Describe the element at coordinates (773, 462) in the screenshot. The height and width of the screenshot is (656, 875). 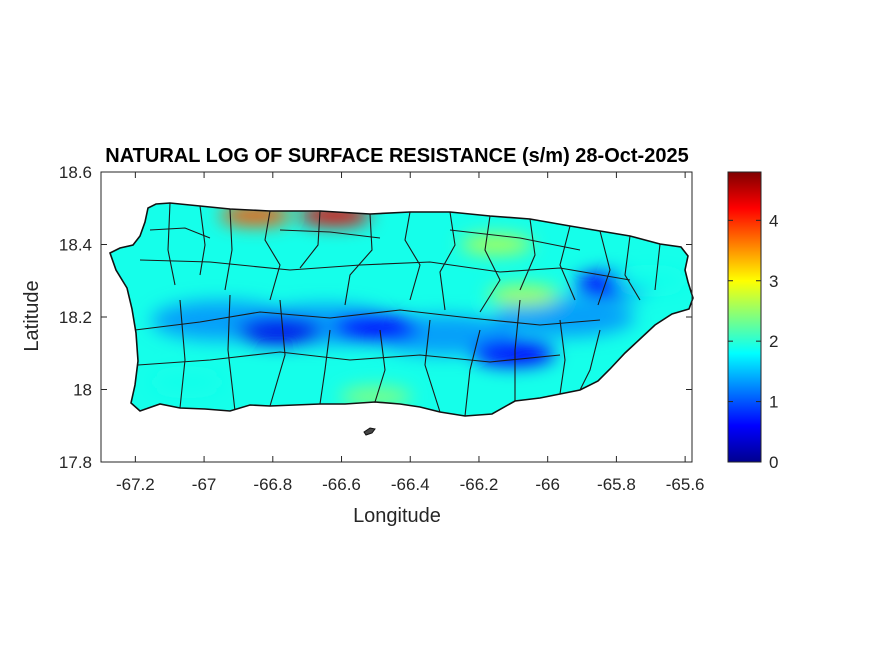
I see `colorbar-tick-label: 0` at that location.